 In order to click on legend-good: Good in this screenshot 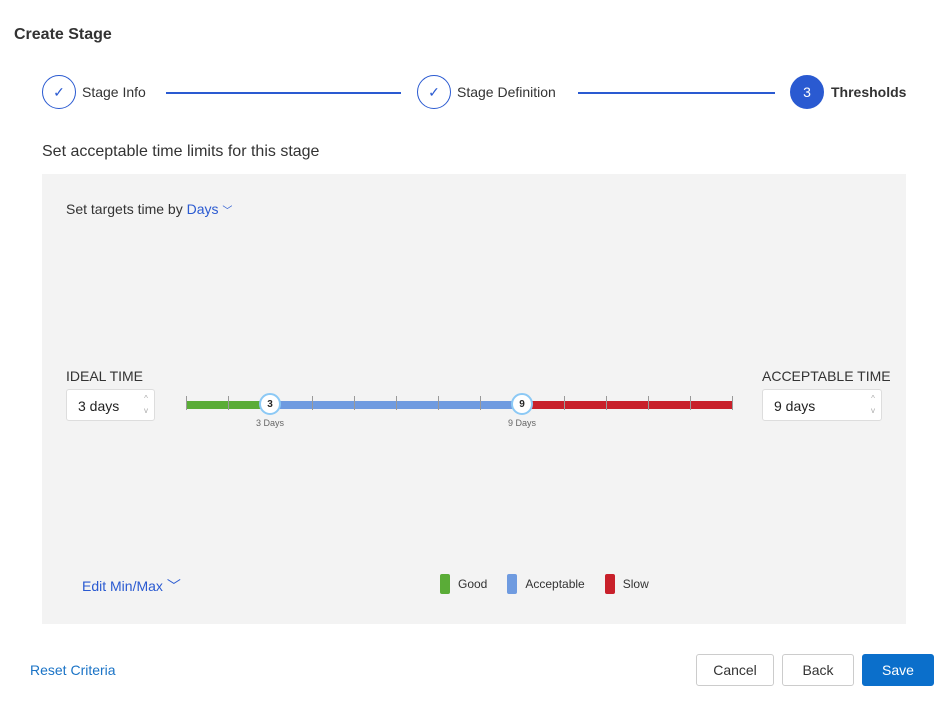, I will do `click(463, 584)`.